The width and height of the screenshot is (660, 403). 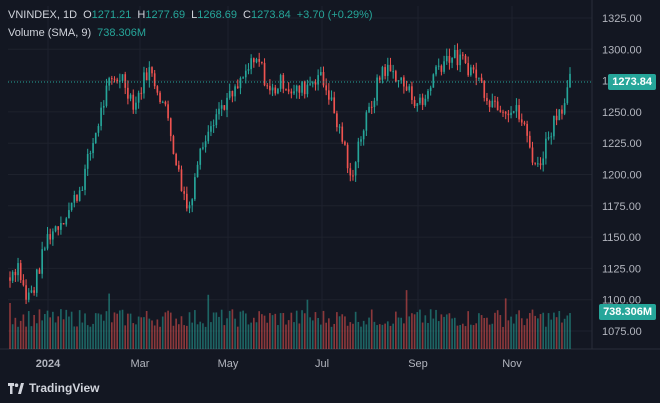 What do you see at coordinates (87, 15) in the screenshot?
I see `open-label: O` at bounding box center [87, 15].